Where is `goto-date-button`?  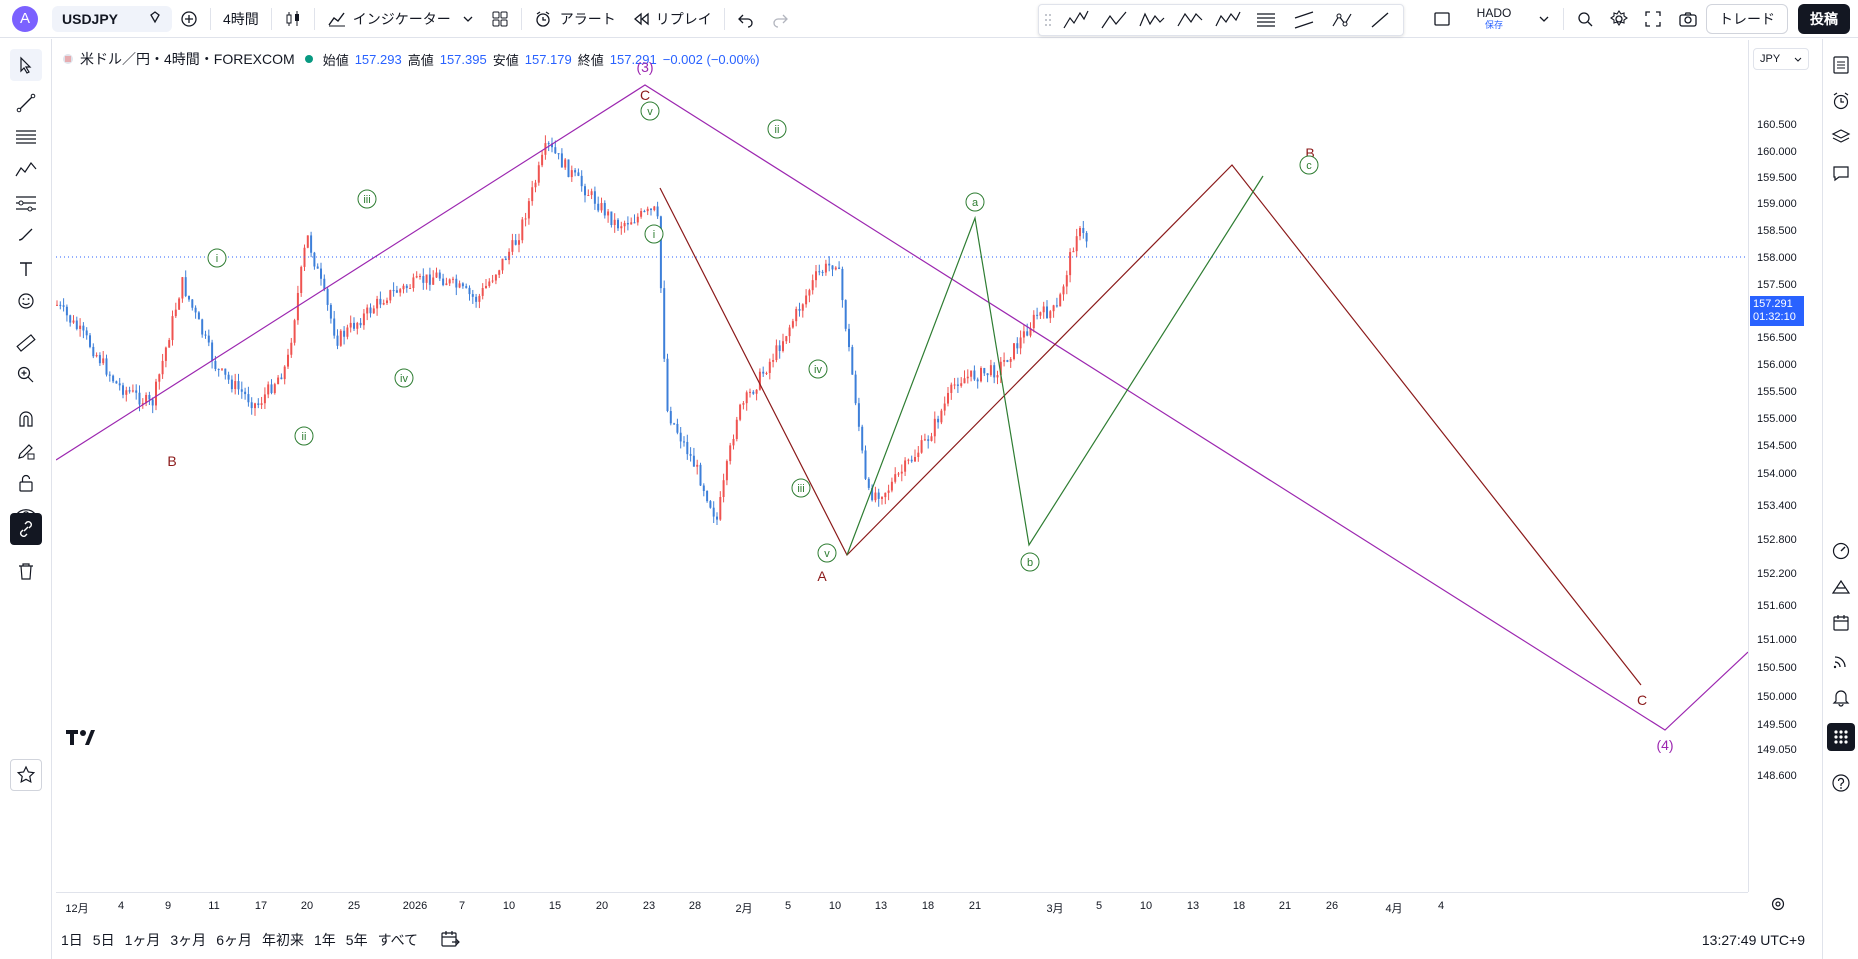
goto-date-button is located at coordinates (450, 940).